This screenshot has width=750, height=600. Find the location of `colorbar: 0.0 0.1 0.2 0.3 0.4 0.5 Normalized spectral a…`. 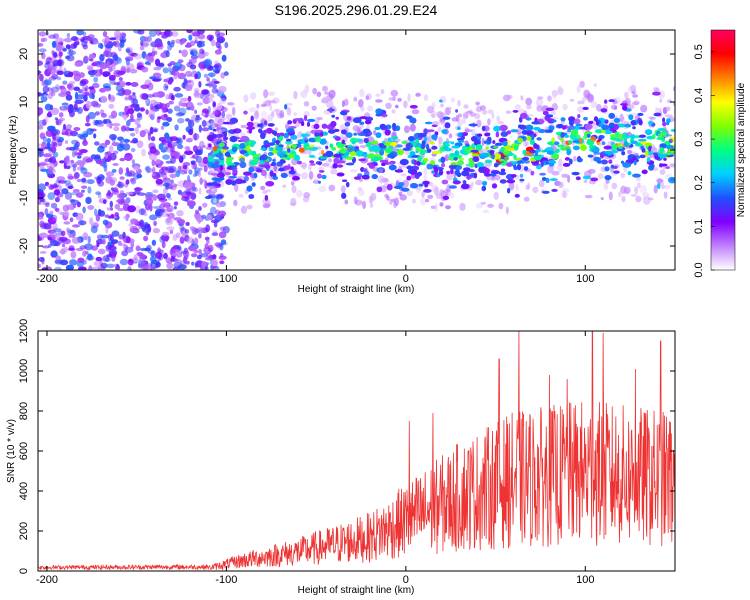

colorbar: 0.0 0.1 0.2 0.3 0.4 0.5 Normalized spectral a… is located at coordinates (720, 153).